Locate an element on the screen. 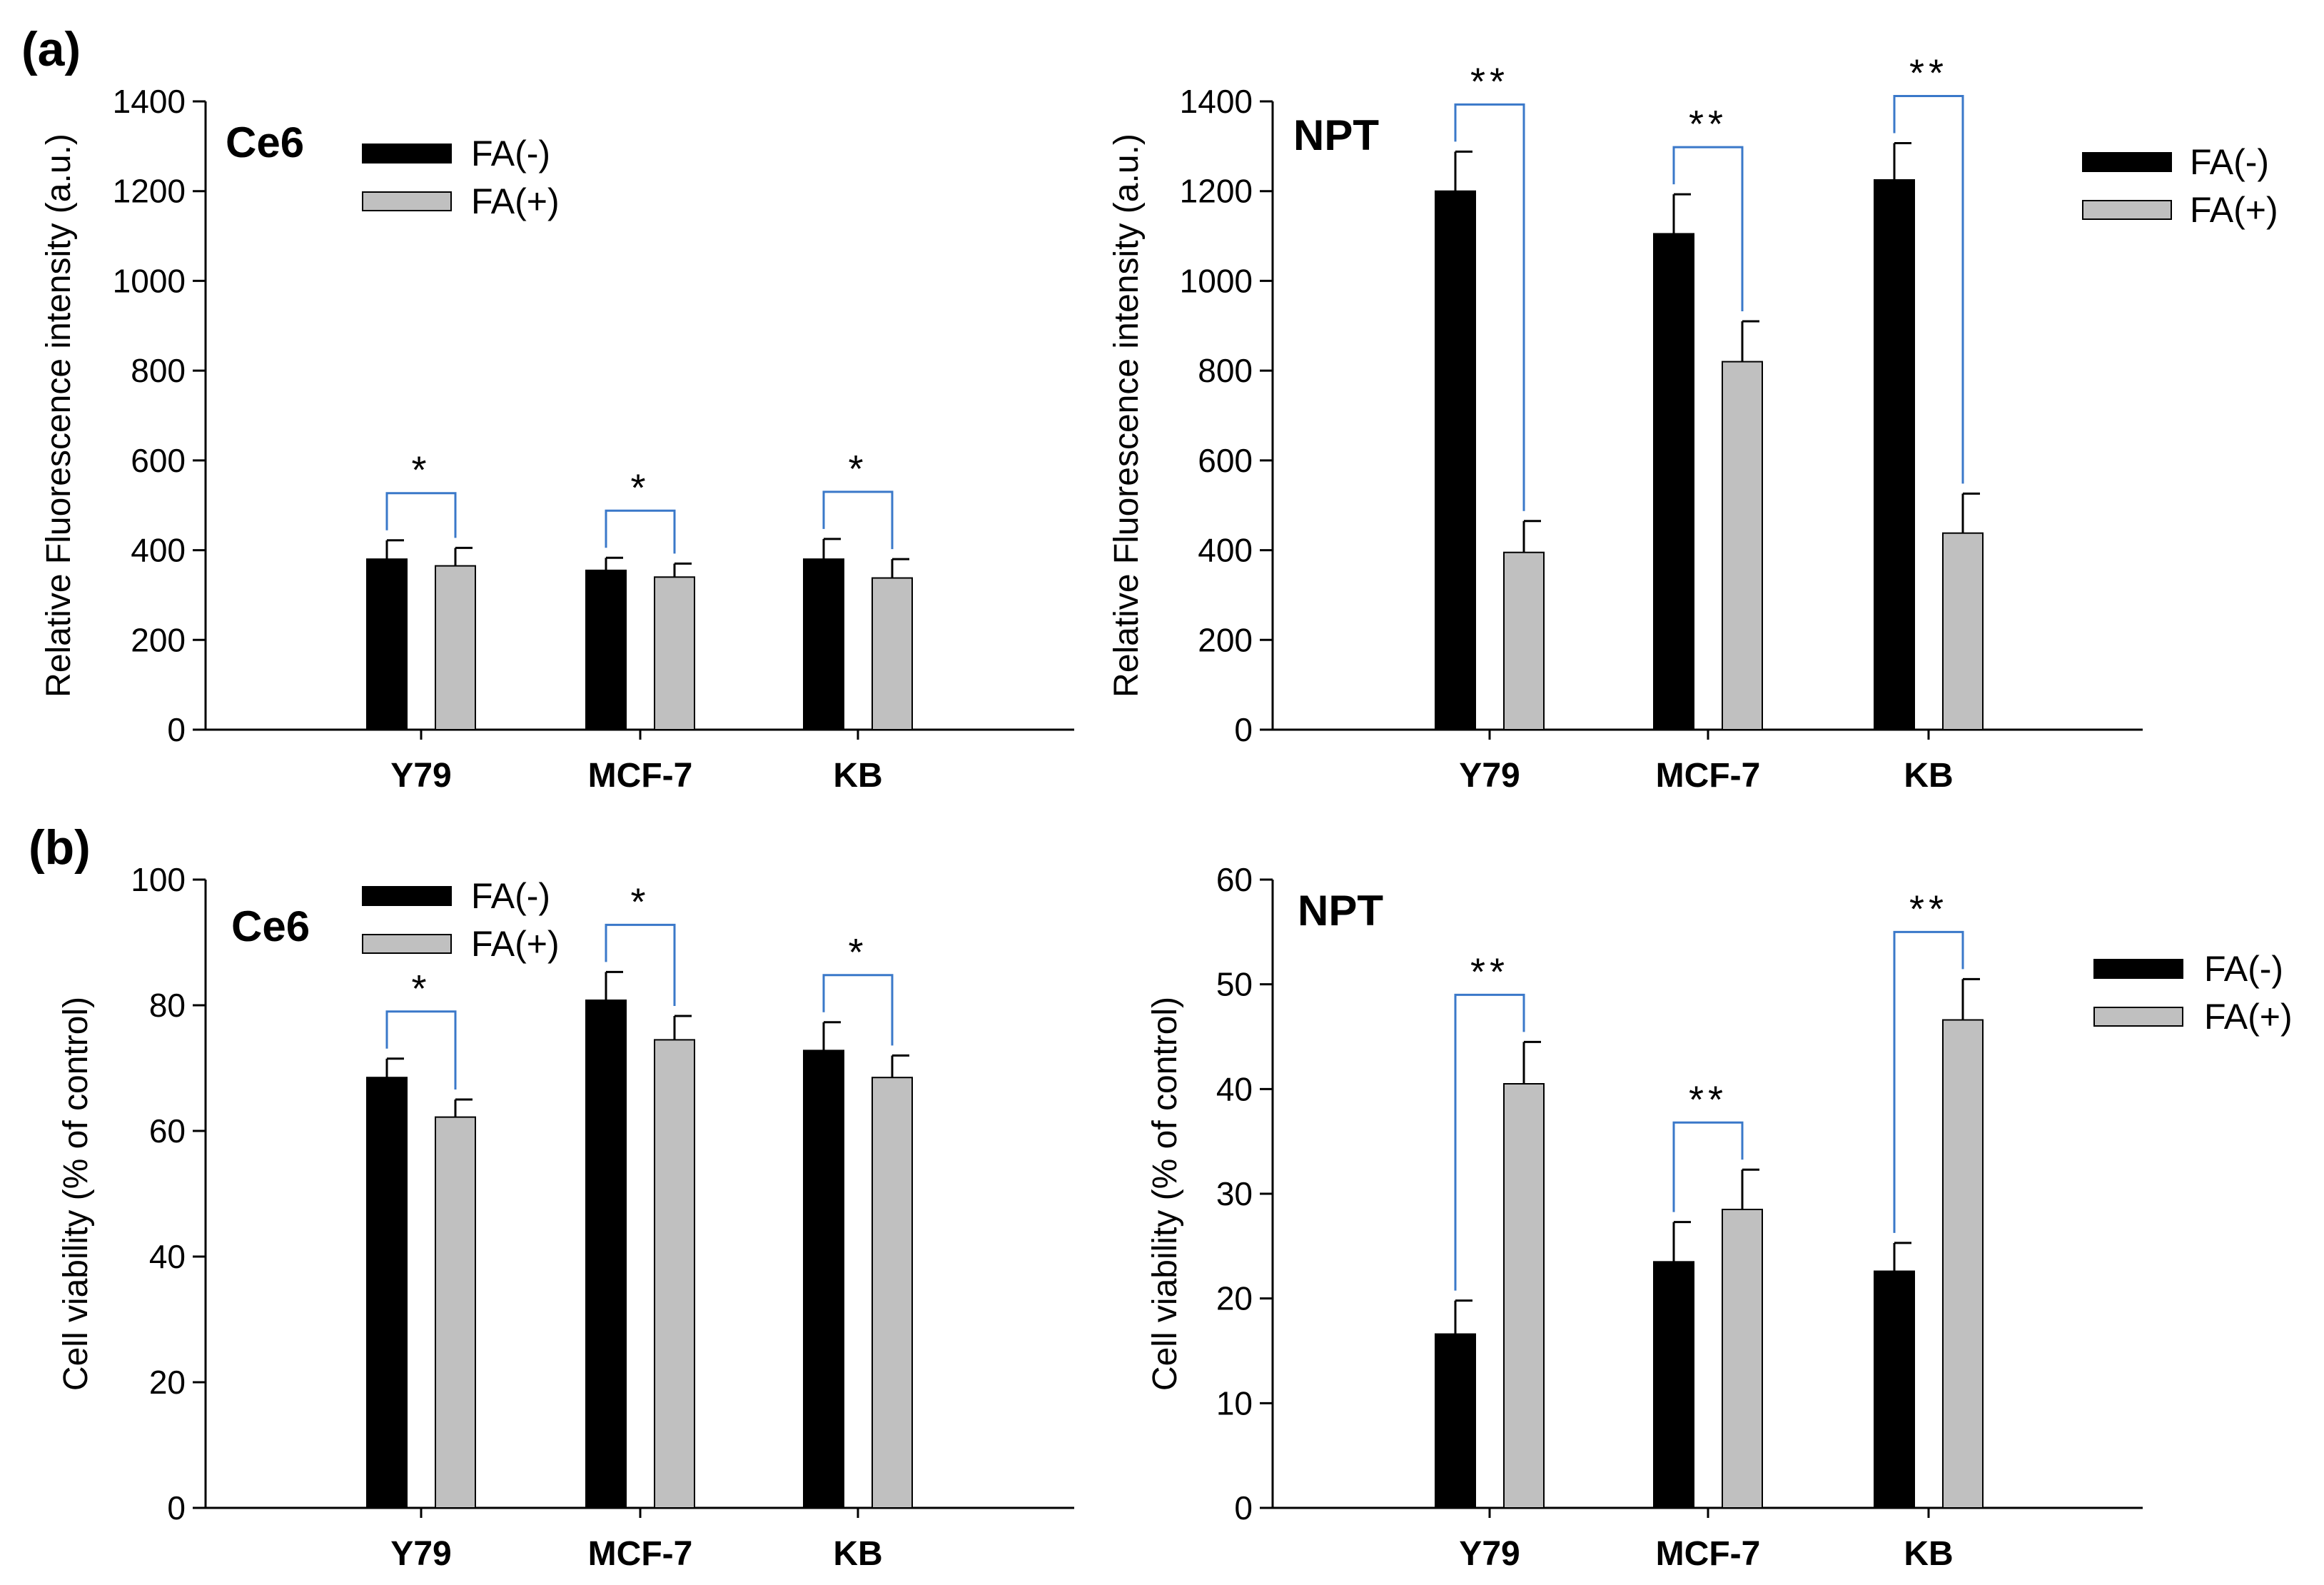  y-tick-label: 30 is located at coordinates (1235, 1193).